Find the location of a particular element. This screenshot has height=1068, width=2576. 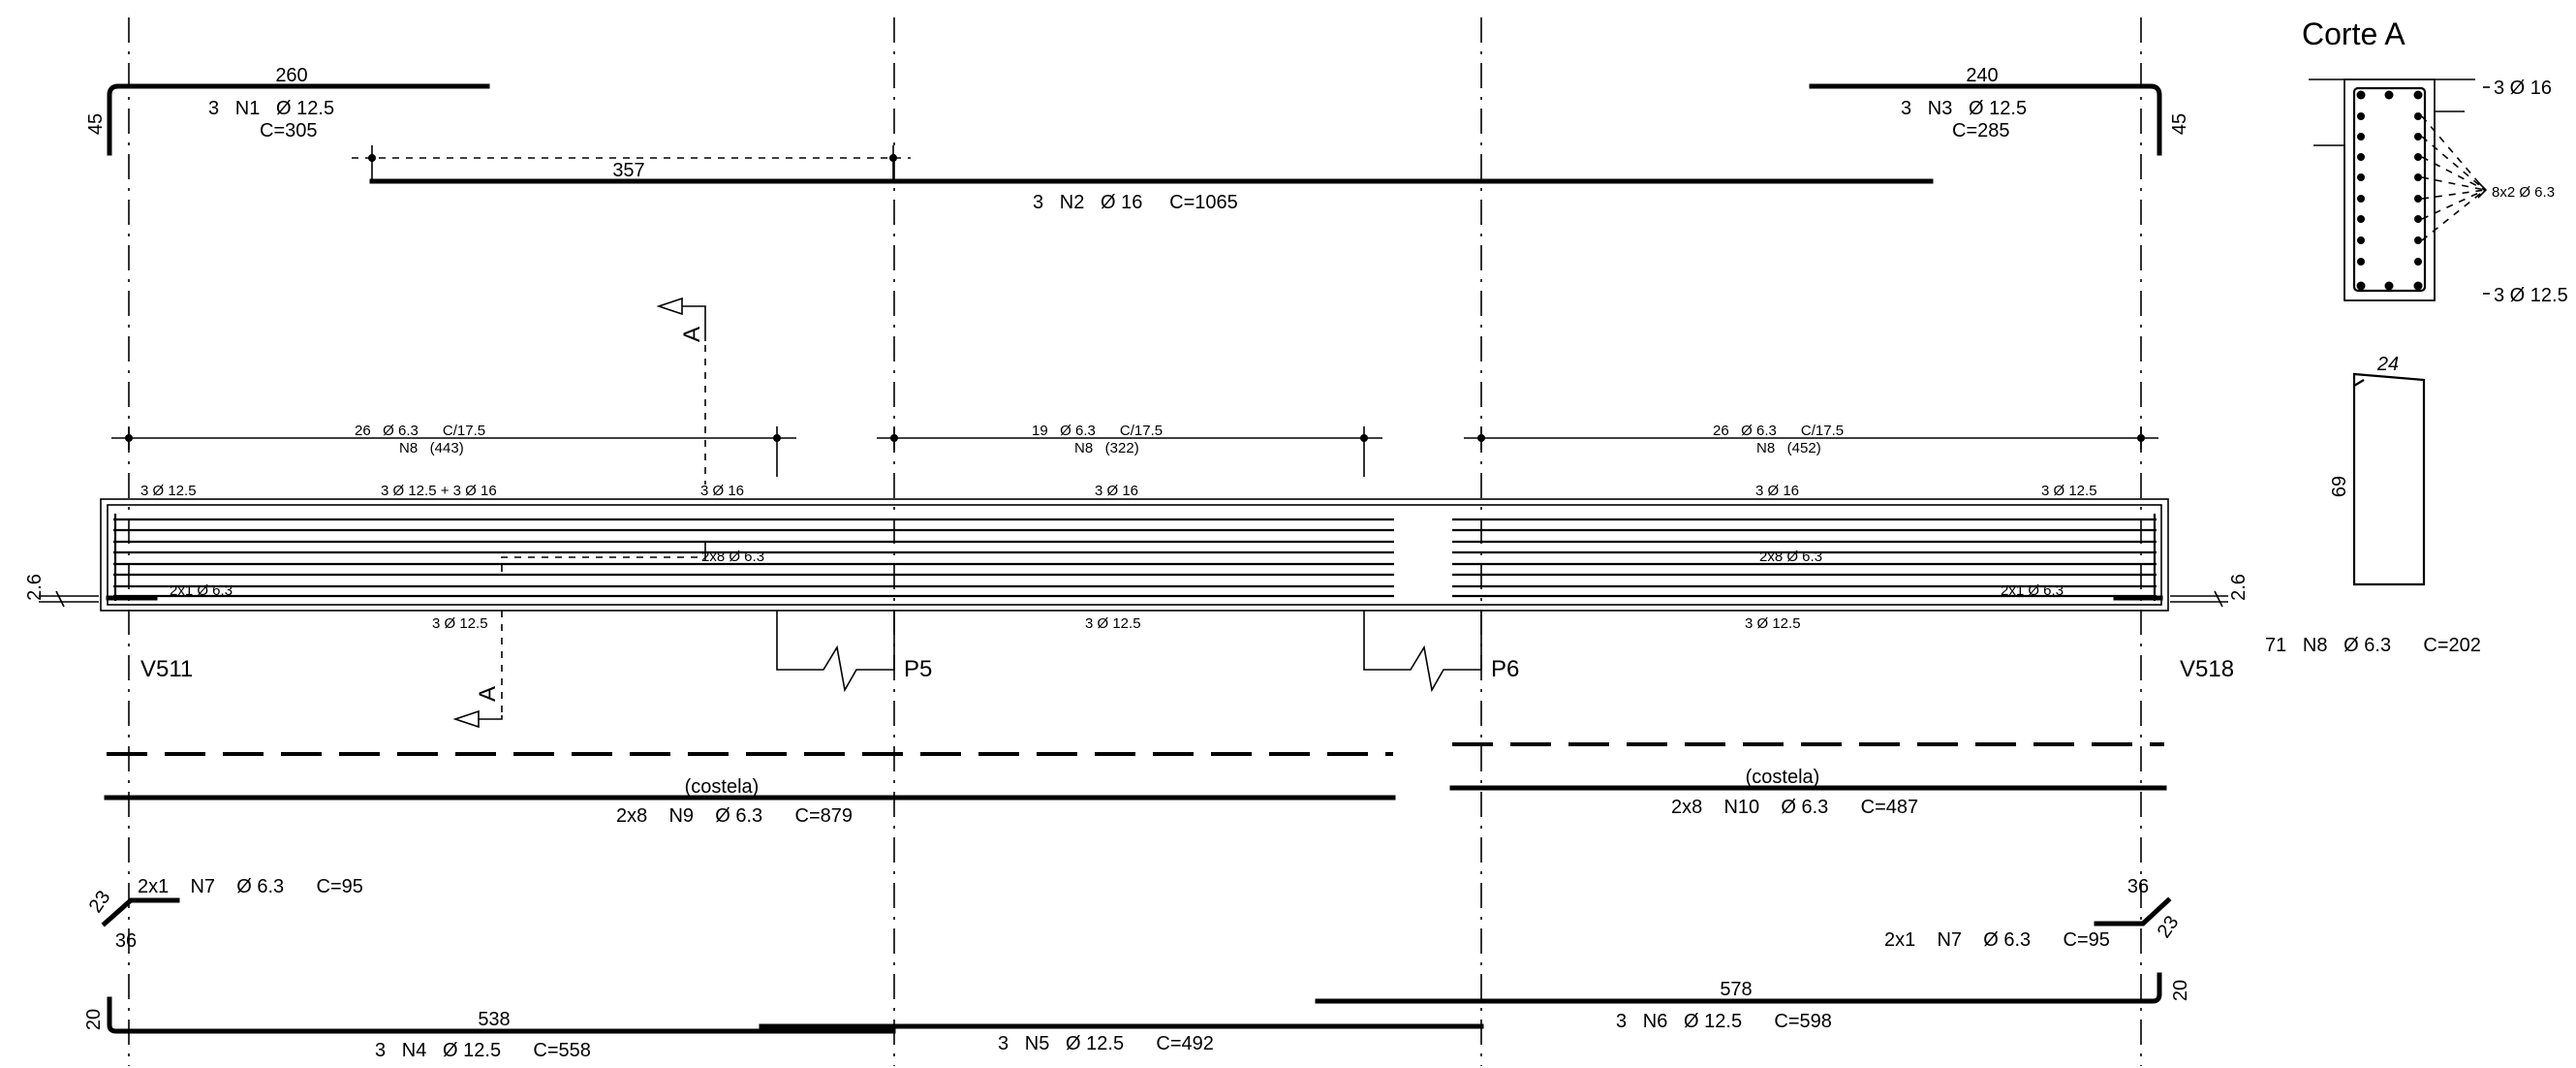

section-slab-left is located at coordinates (2329, 222).